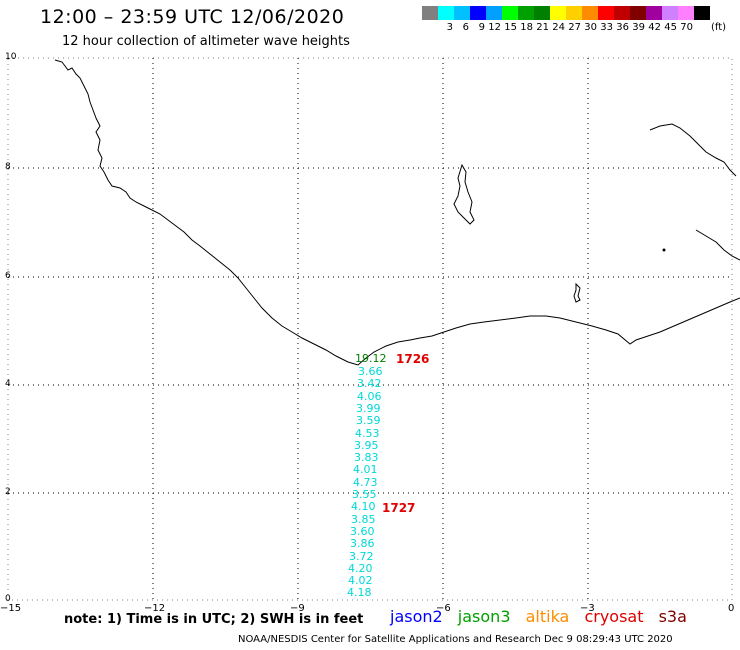 This screenshot has height=650, width=740. Describe the element at coordinates (8, 167) in the screenshot. I see `y-tick-label: 8` at that location.